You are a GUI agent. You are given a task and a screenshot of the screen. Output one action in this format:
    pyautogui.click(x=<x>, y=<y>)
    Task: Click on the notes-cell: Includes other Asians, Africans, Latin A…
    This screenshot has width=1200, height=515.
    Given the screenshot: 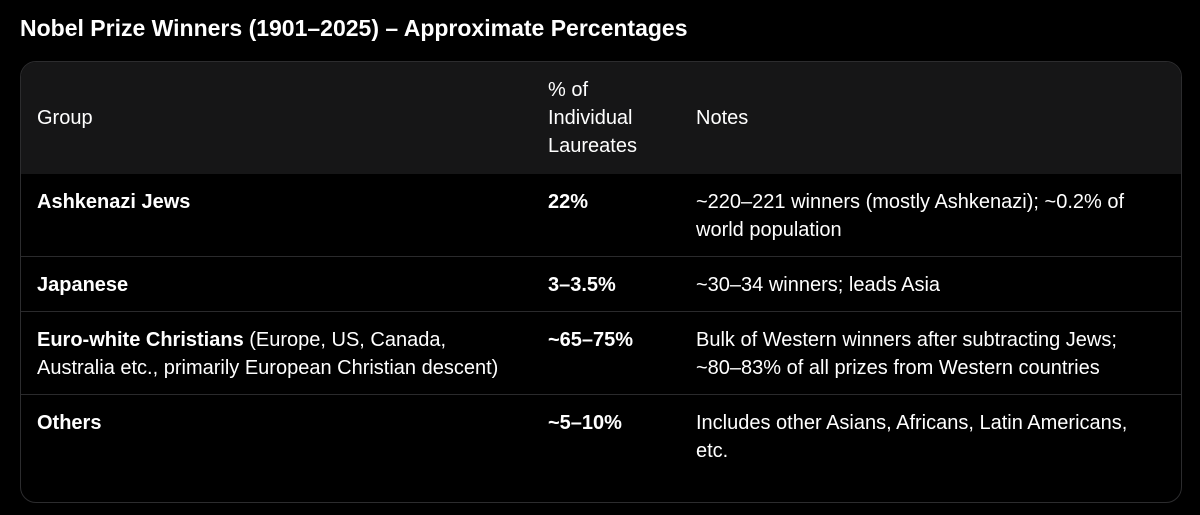 What is the action you would take?
    pyautogui.click(x=930, y=435)
    